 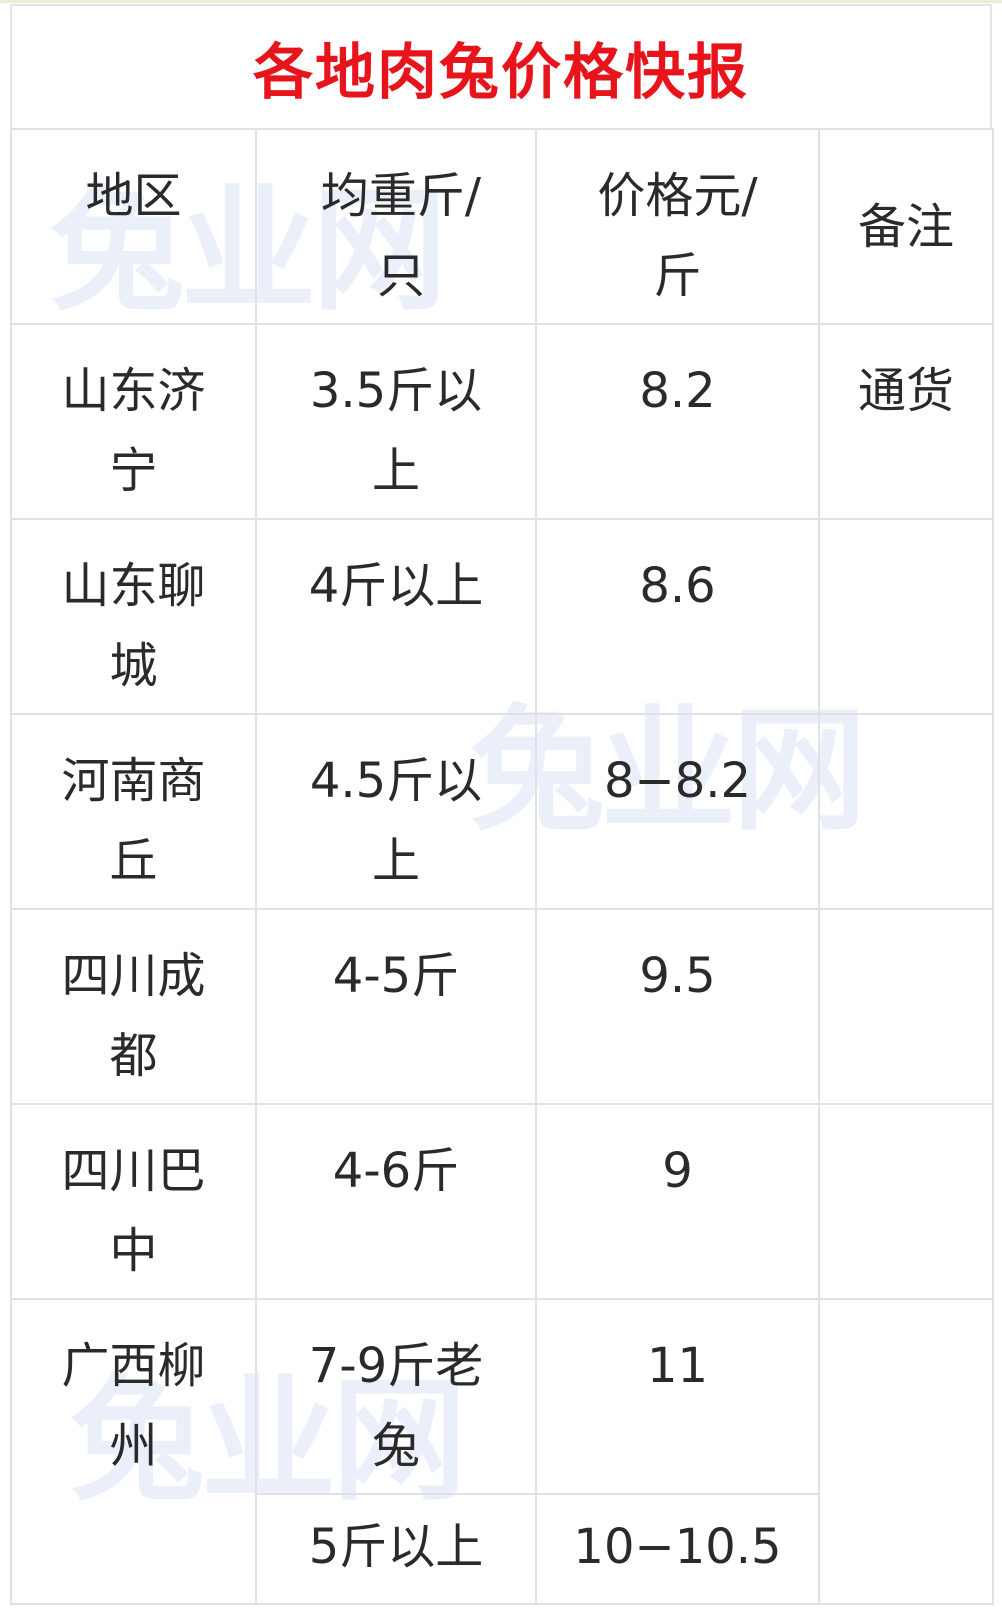 I want to click on note-cell: 通货, so click(x=906, y=421).